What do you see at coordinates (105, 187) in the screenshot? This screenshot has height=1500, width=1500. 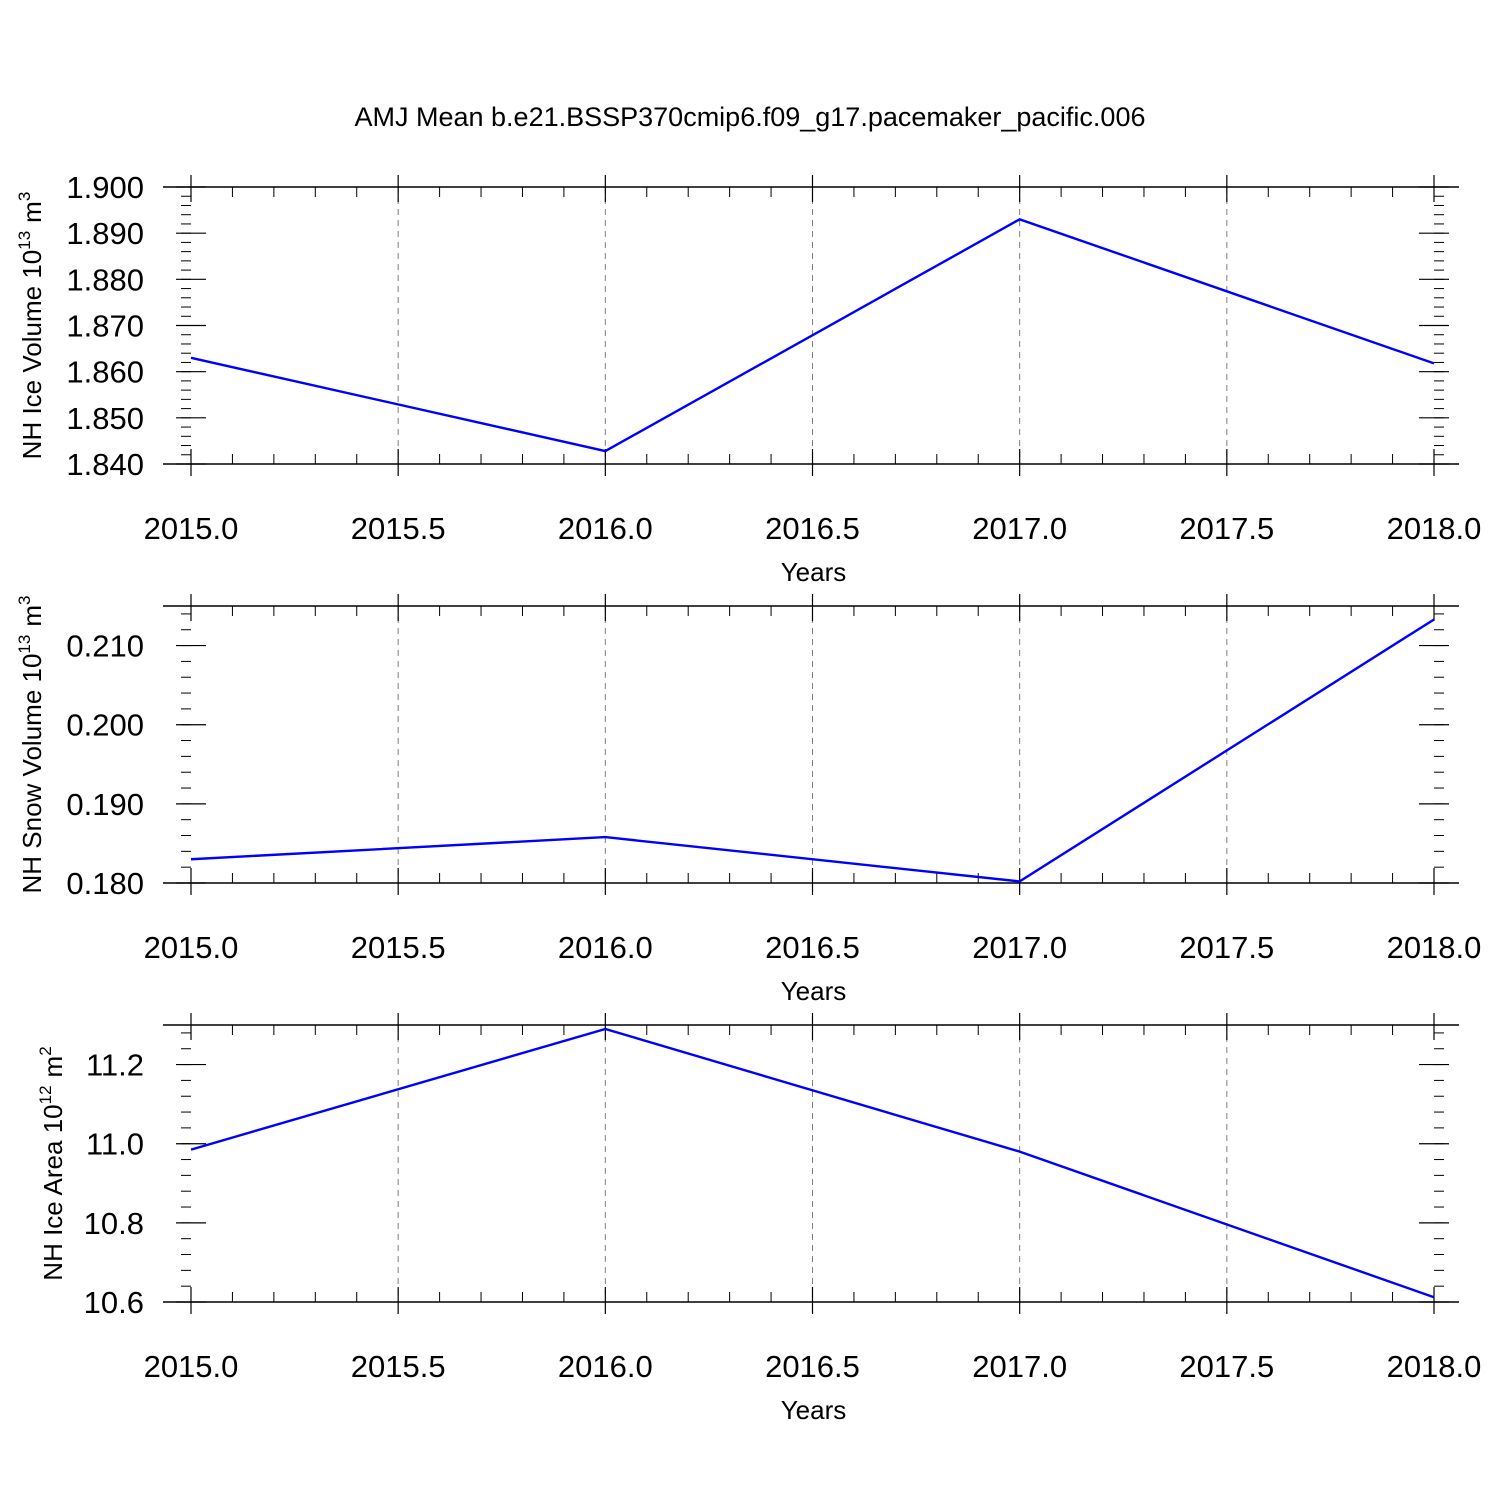 I see `y-tick-label: 1.900` at bounding box center [105, 187].